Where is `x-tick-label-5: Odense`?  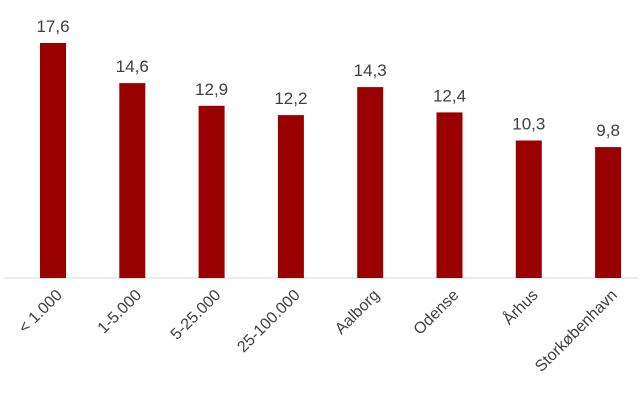 x-tick-label-5: Odense is located at coordinates (437, 313).